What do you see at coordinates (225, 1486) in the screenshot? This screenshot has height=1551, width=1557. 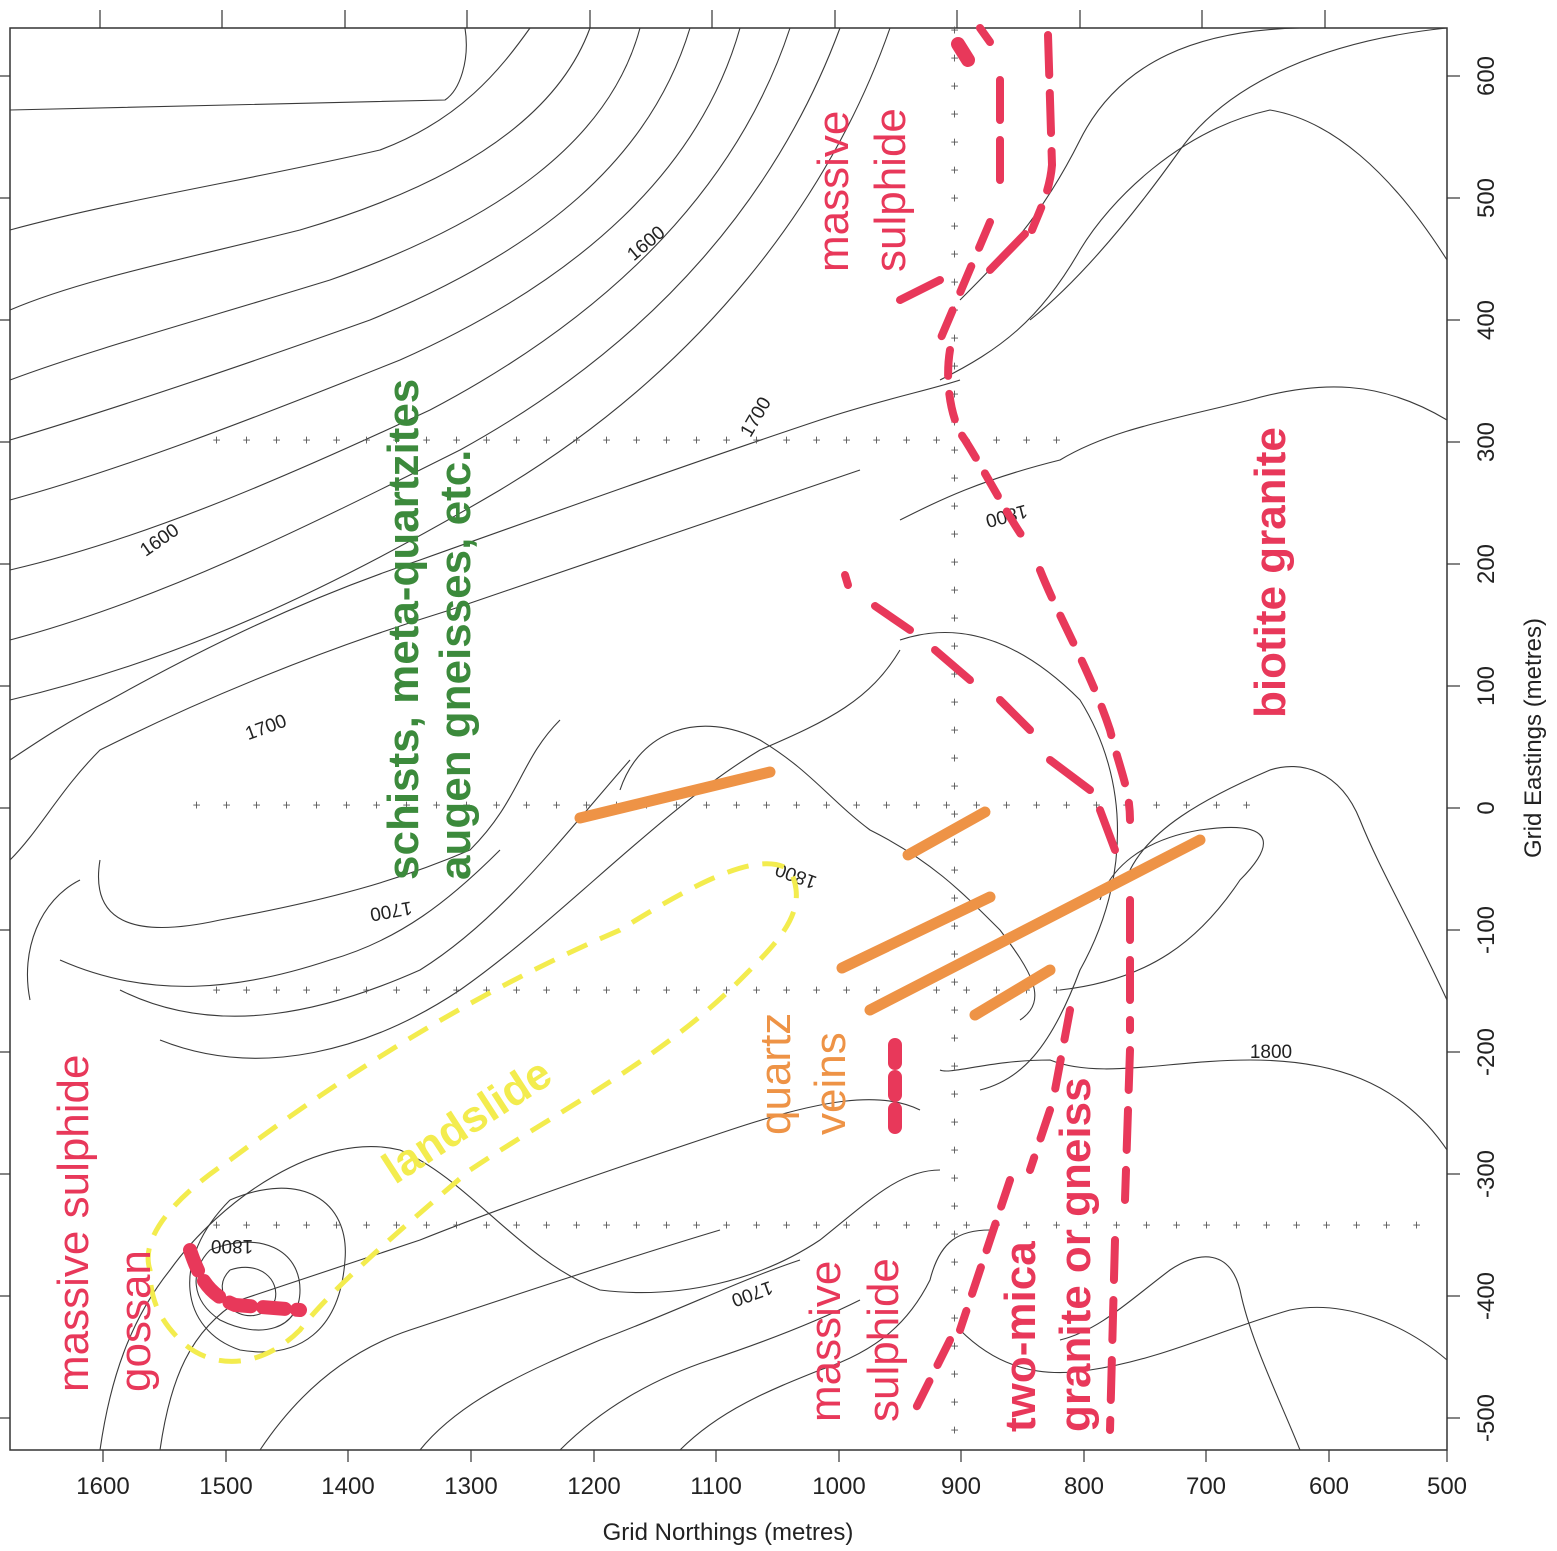 I see `x-tick-label: 1500` at bounding box center [225, 1486].